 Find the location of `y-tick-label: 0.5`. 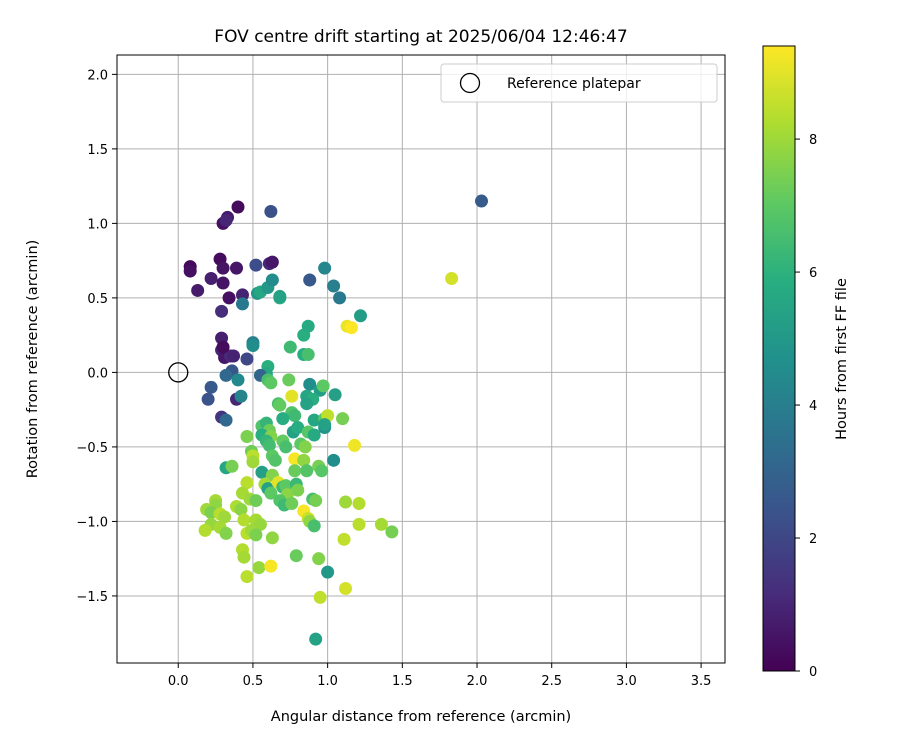

y-tick-label: 0.5 is located at coordinates (97, 299).